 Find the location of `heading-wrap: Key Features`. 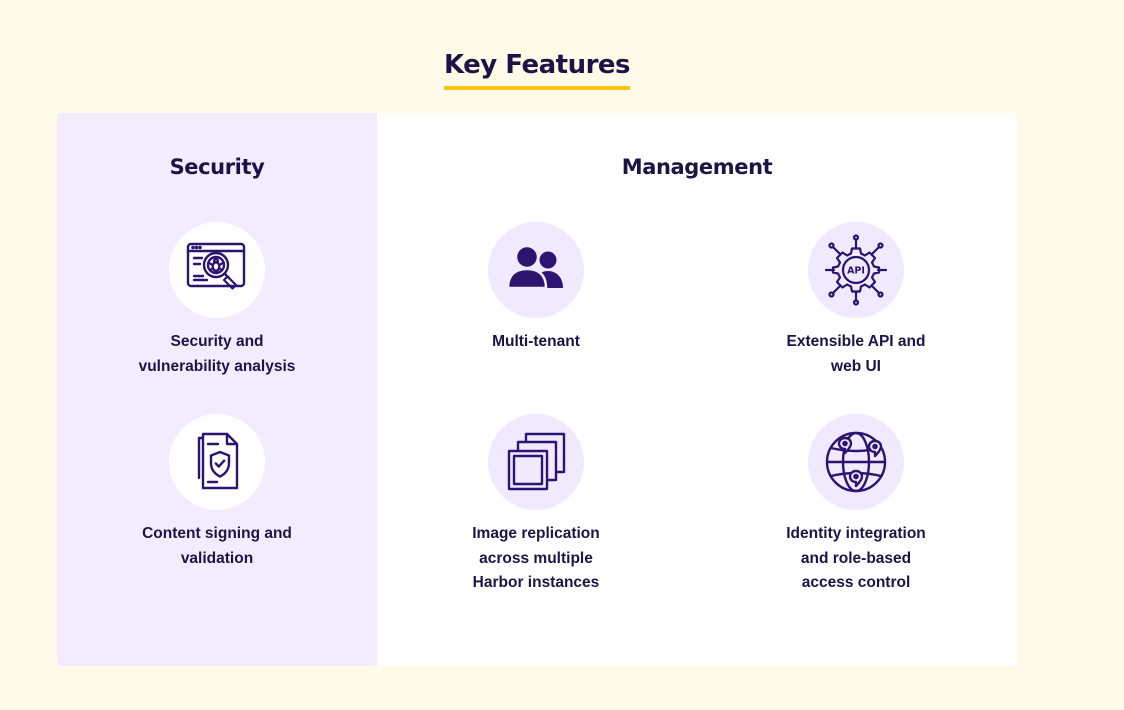

heading-wrap: Key Features is located at coordinates (537, 70).